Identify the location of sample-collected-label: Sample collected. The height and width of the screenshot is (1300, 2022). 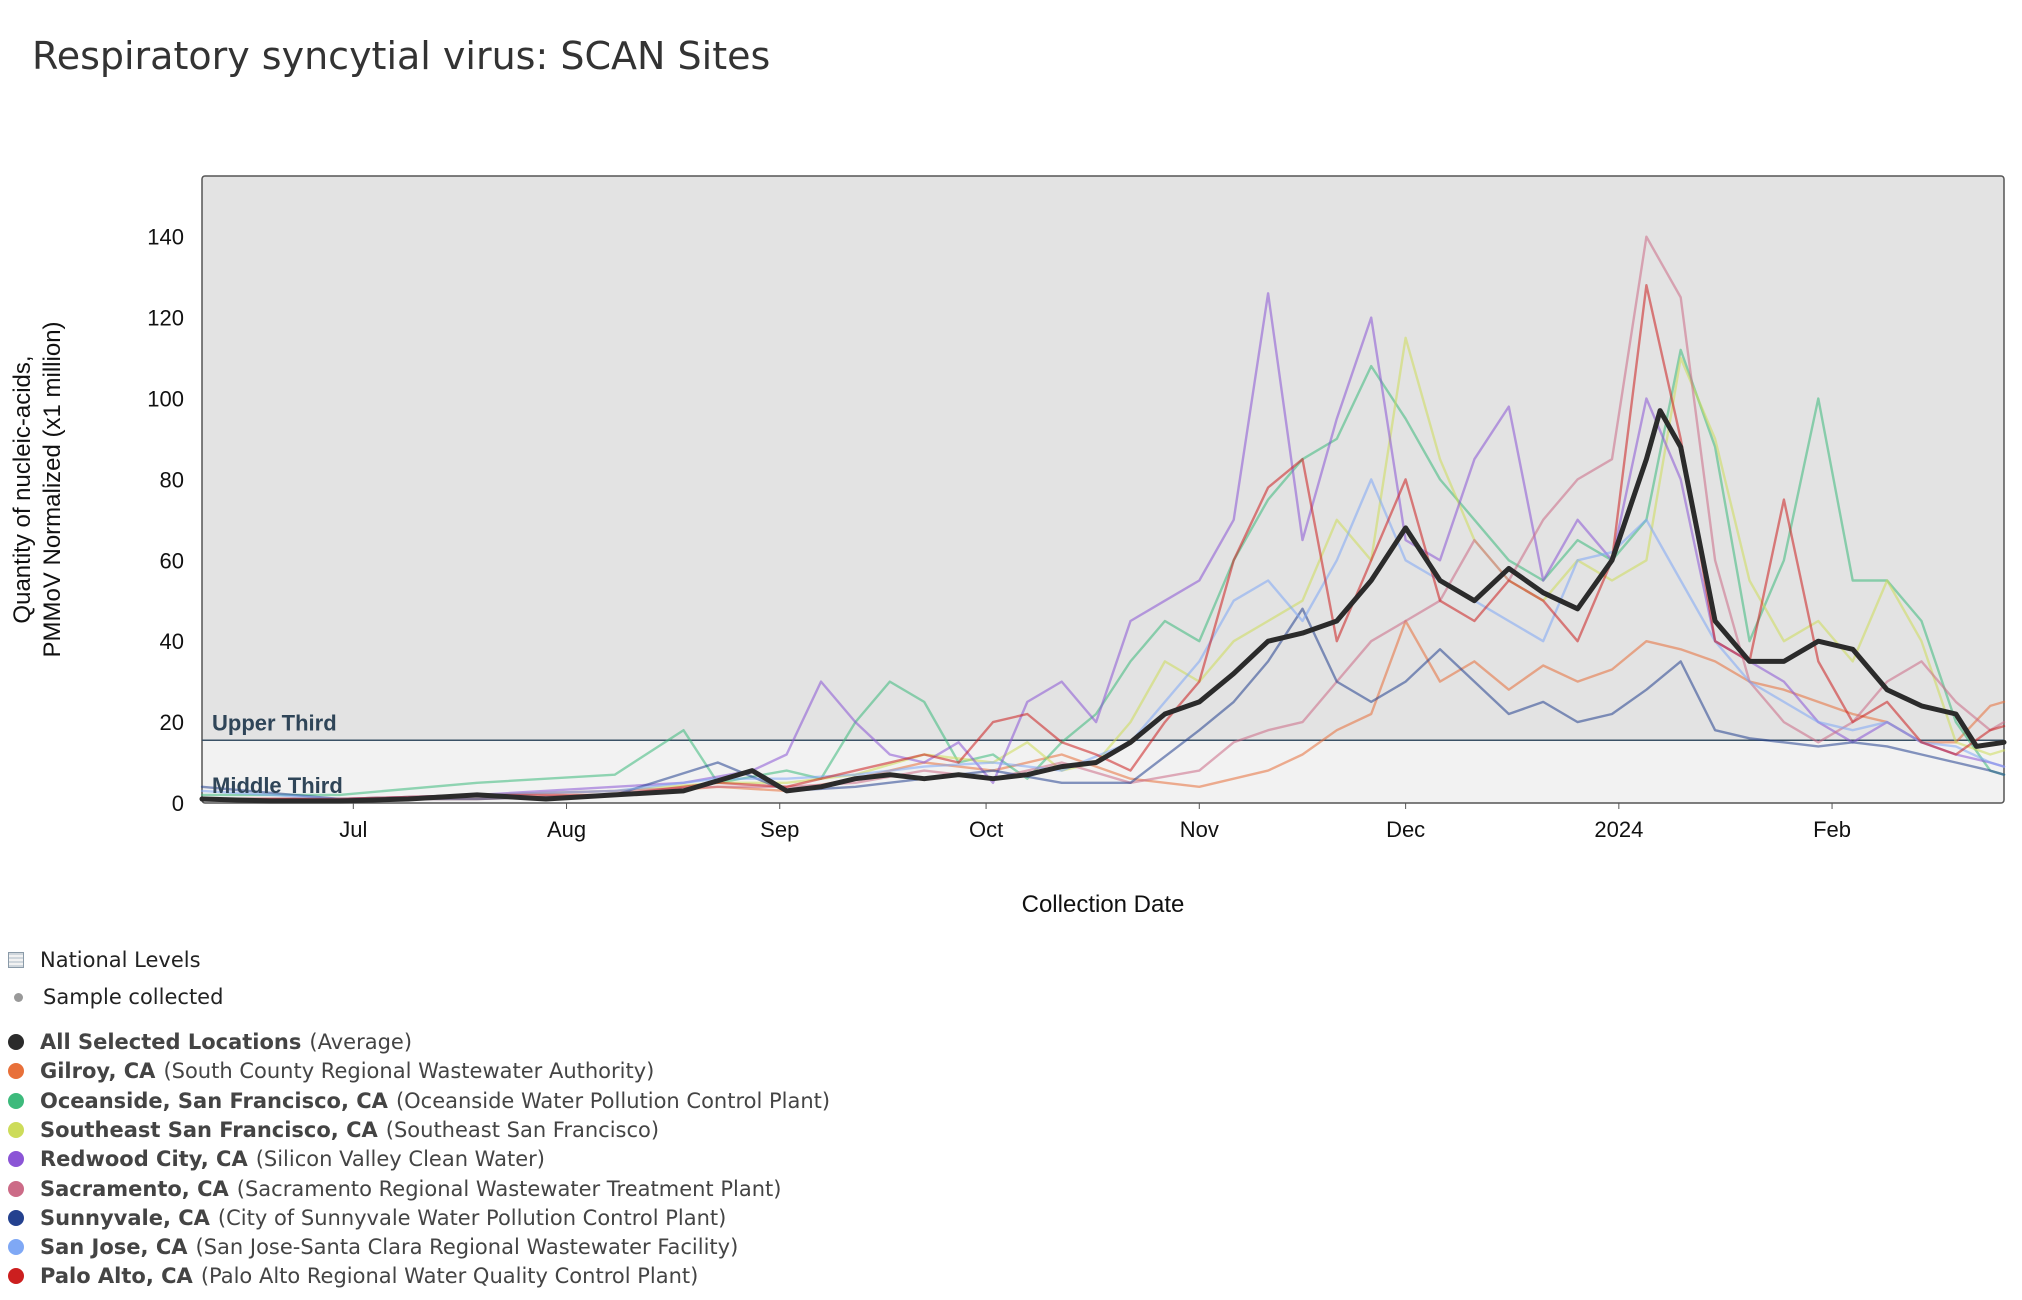
(133, 997).